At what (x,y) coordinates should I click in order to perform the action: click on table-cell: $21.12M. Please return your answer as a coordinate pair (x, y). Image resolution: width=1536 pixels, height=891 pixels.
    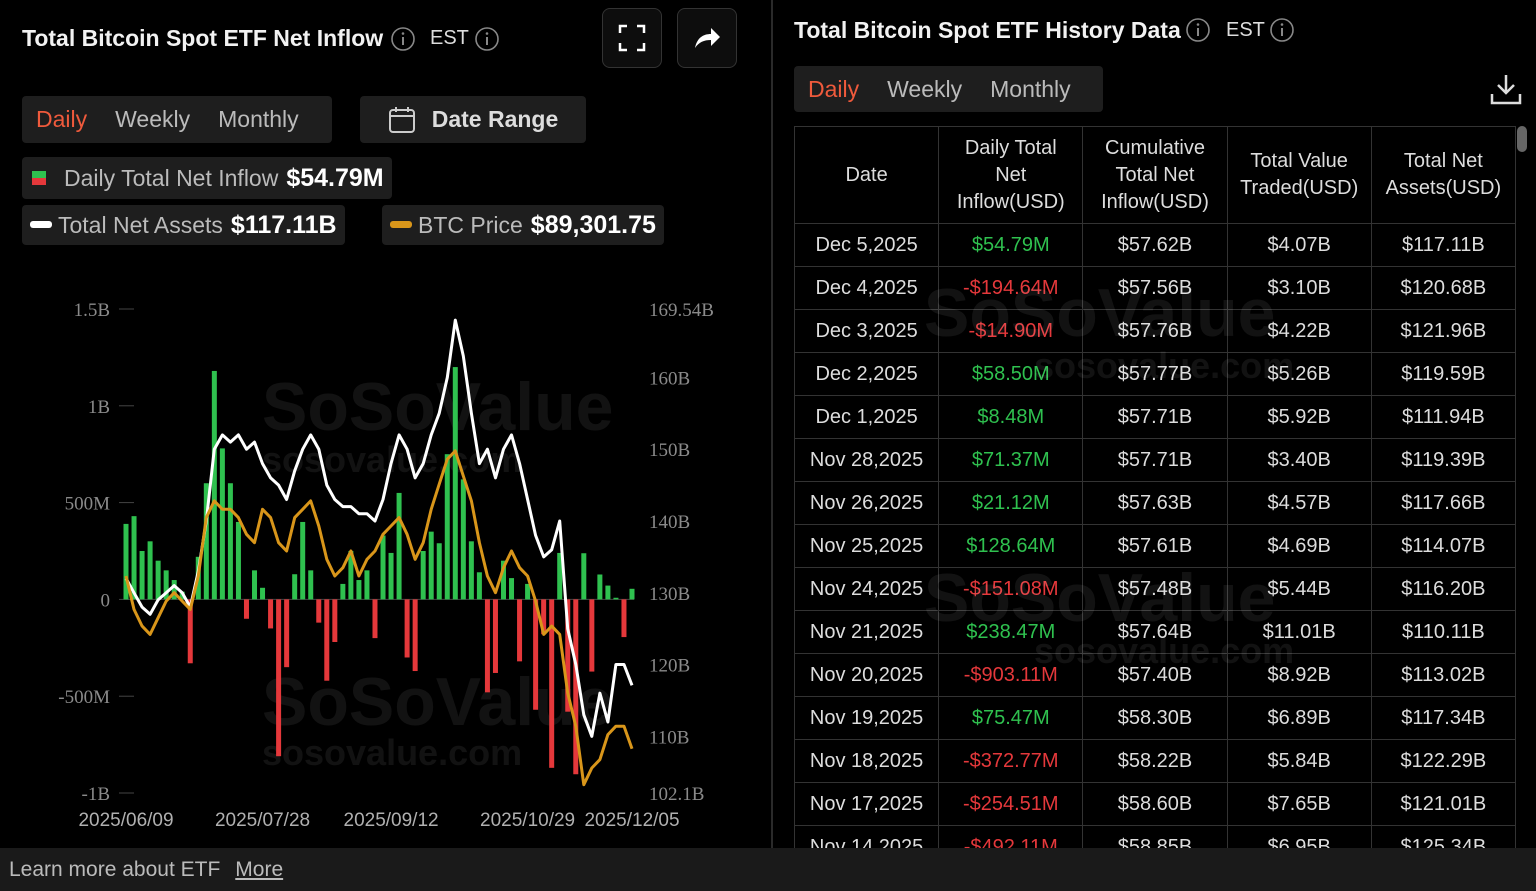
    Looking at the image, I should click on (1011, 503).